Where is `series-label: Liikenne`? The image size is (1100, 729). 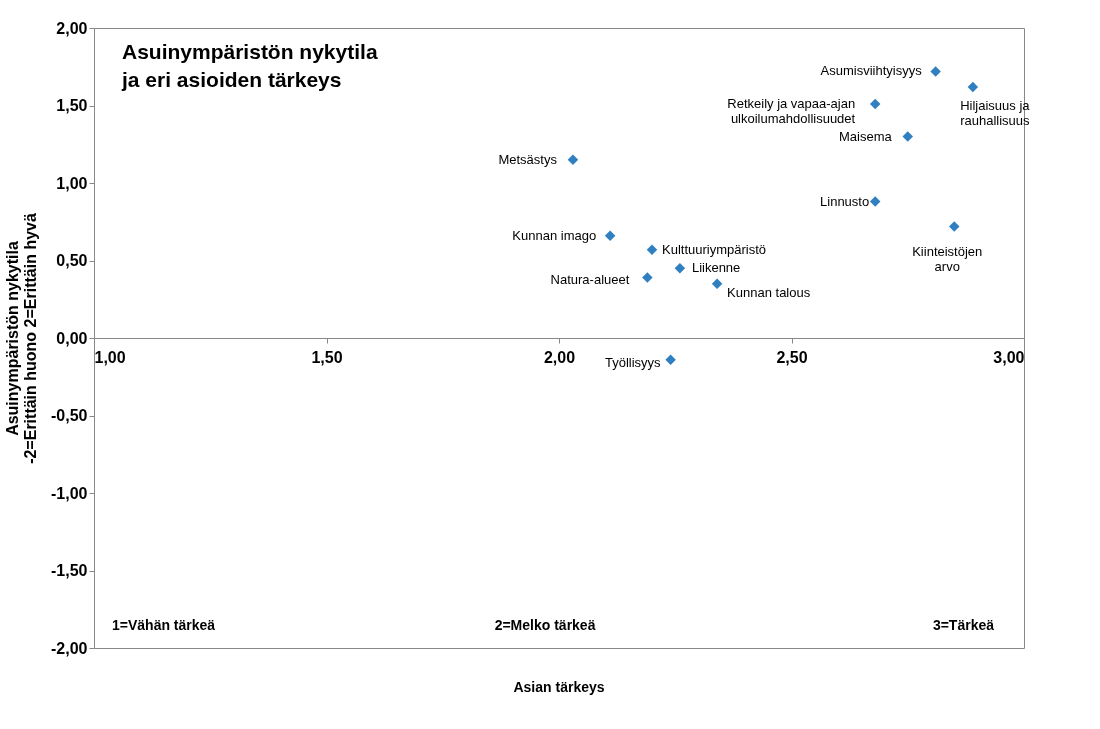 series-label: Liikenne is located at coordinates (716, 268).